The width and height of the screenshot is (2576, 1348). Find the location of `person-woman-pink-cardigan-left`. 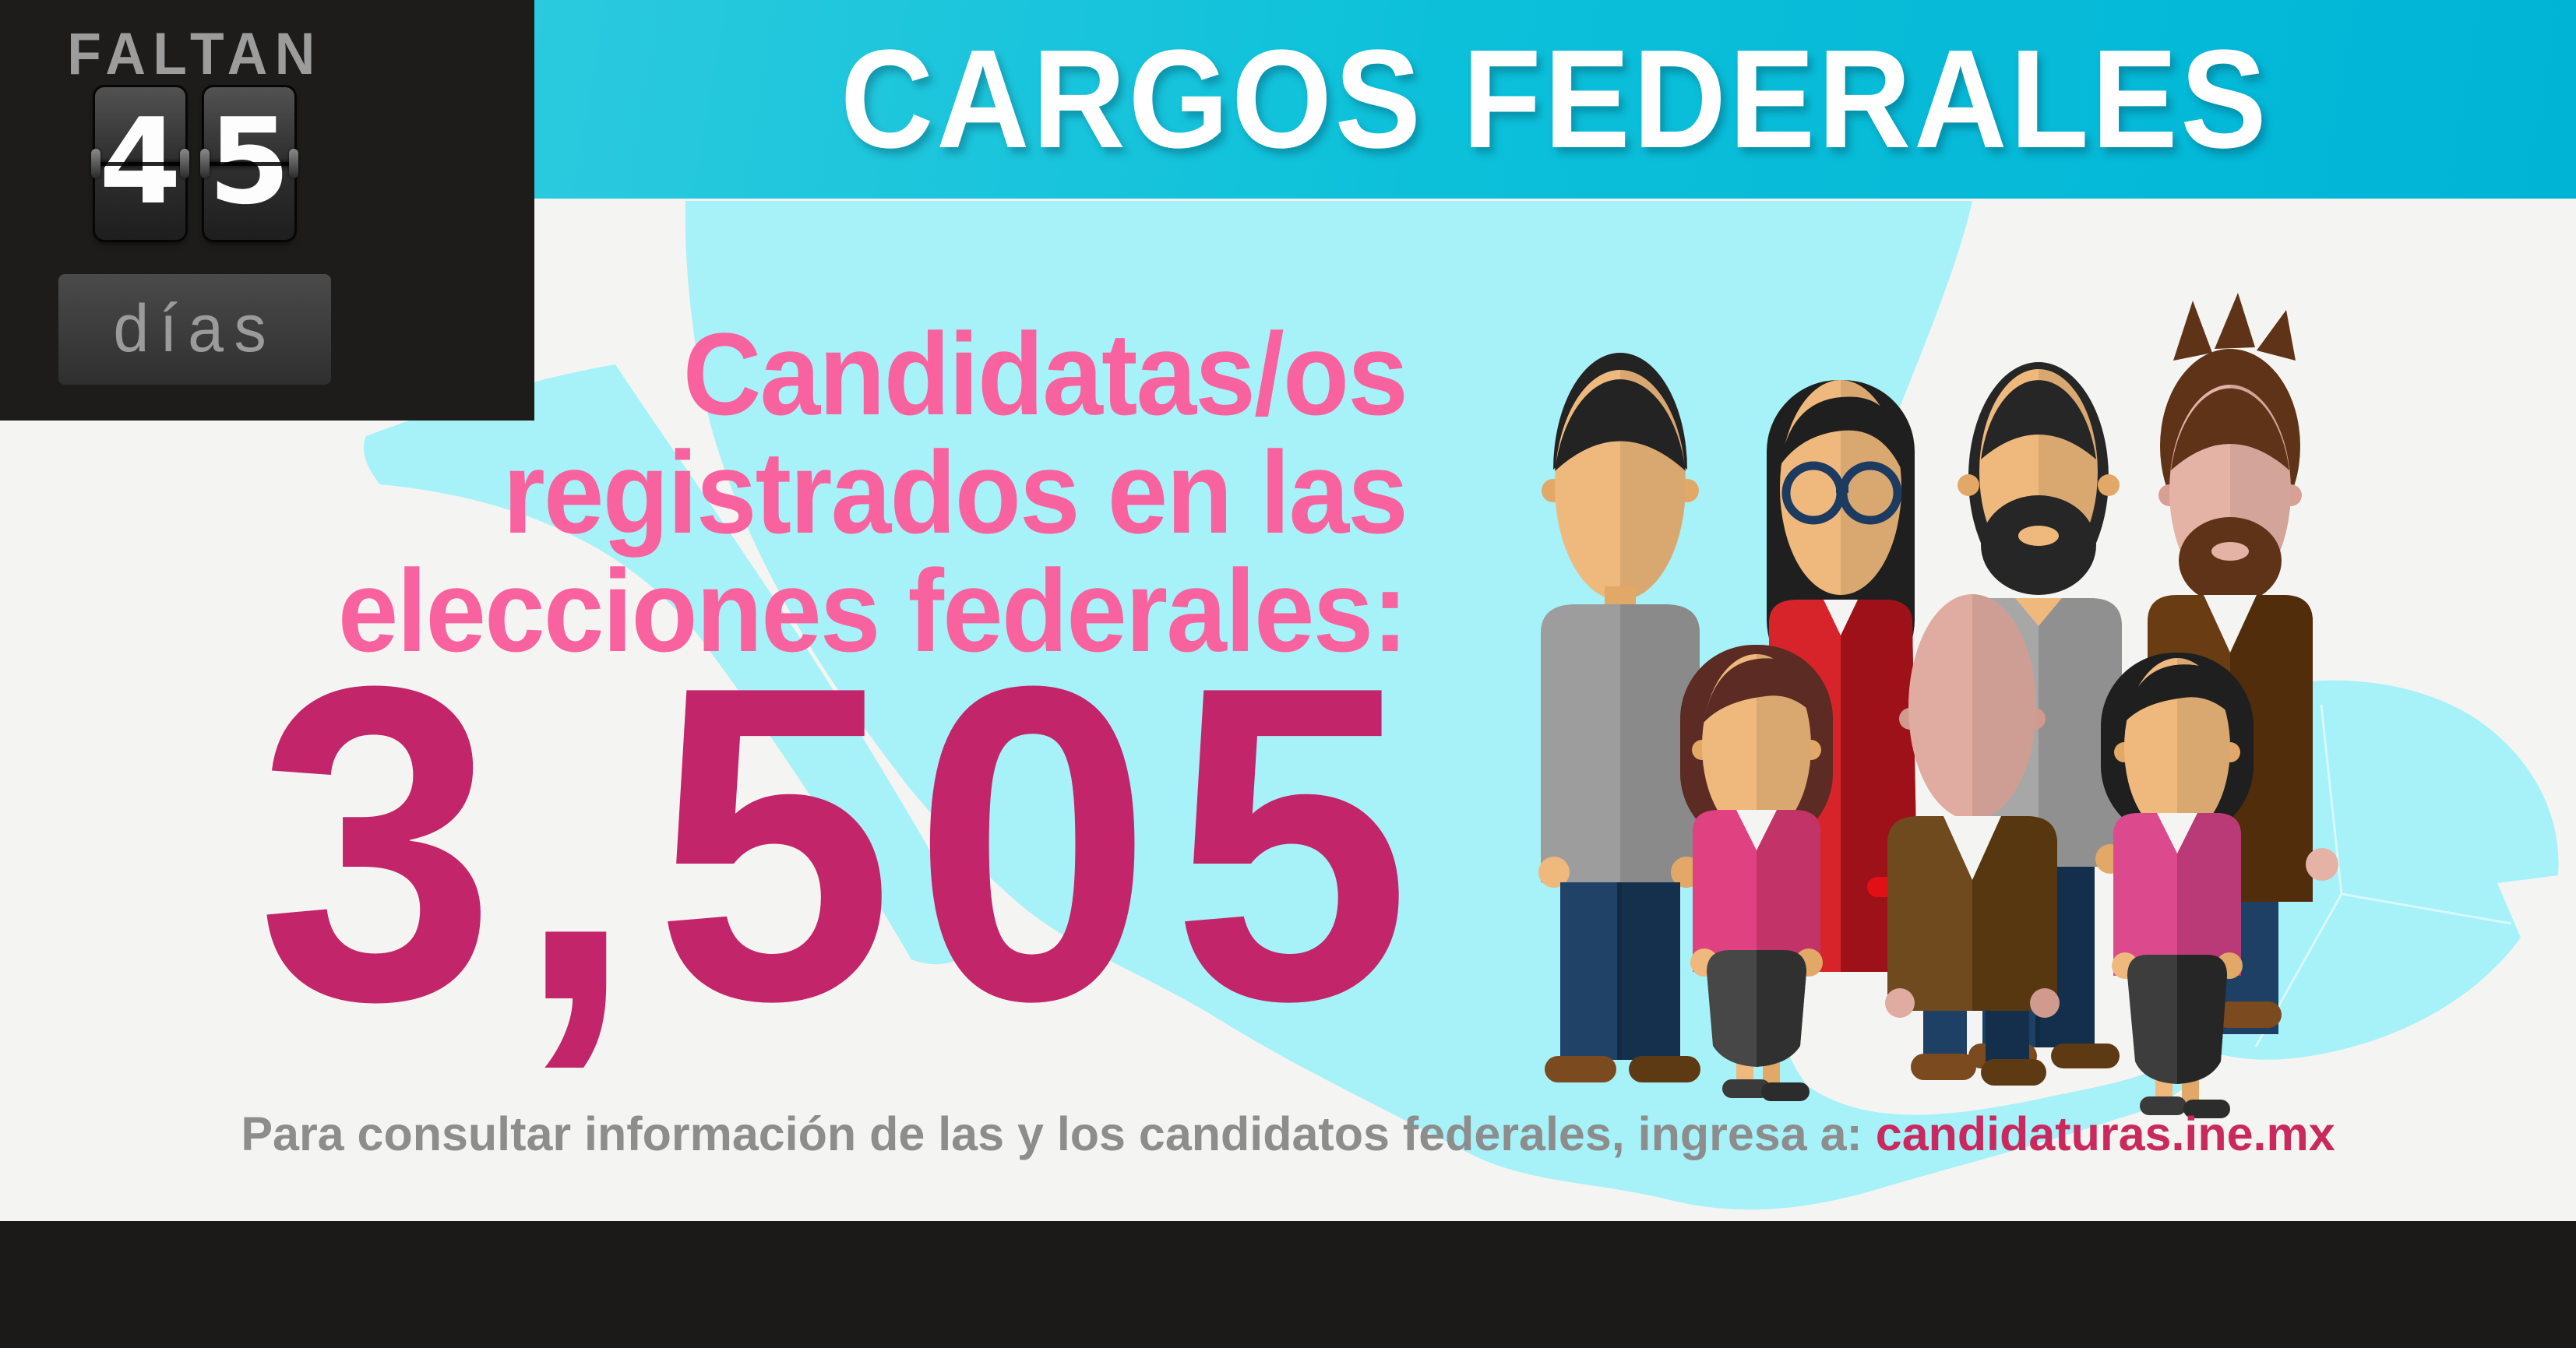

person-woman-pink-cardigan-left is located at coordinates (1757, 873).